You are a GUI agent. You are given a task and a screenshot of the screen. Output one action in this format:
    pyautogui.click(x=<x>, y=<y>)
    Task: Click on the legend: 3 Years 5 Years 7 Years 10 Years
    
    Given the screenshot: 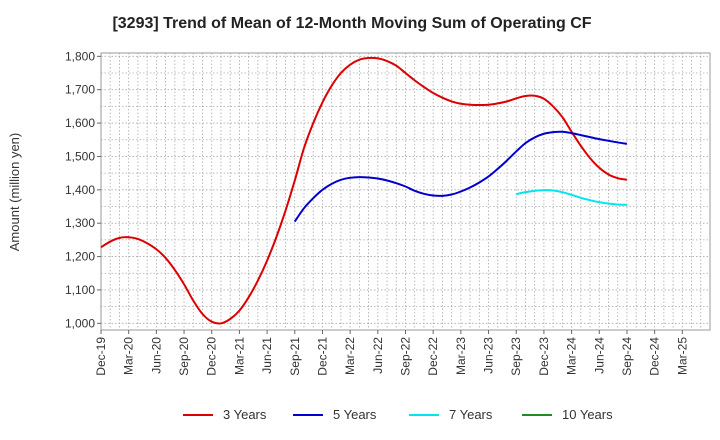 What is the action you would take?
    pyautogui.click(x=398, y=414)
    